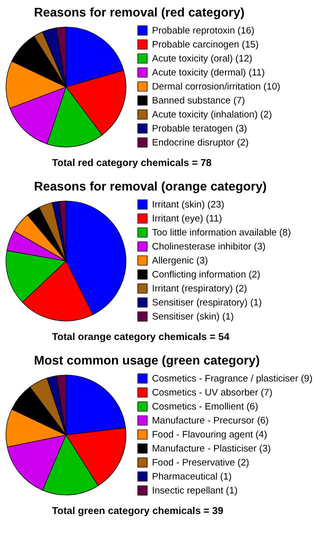  What do you see at coordinates (210, 435) in the screenshot?
I see `legend-label: Food - Flavouring agent (4)` at bounding box center [210, 435].